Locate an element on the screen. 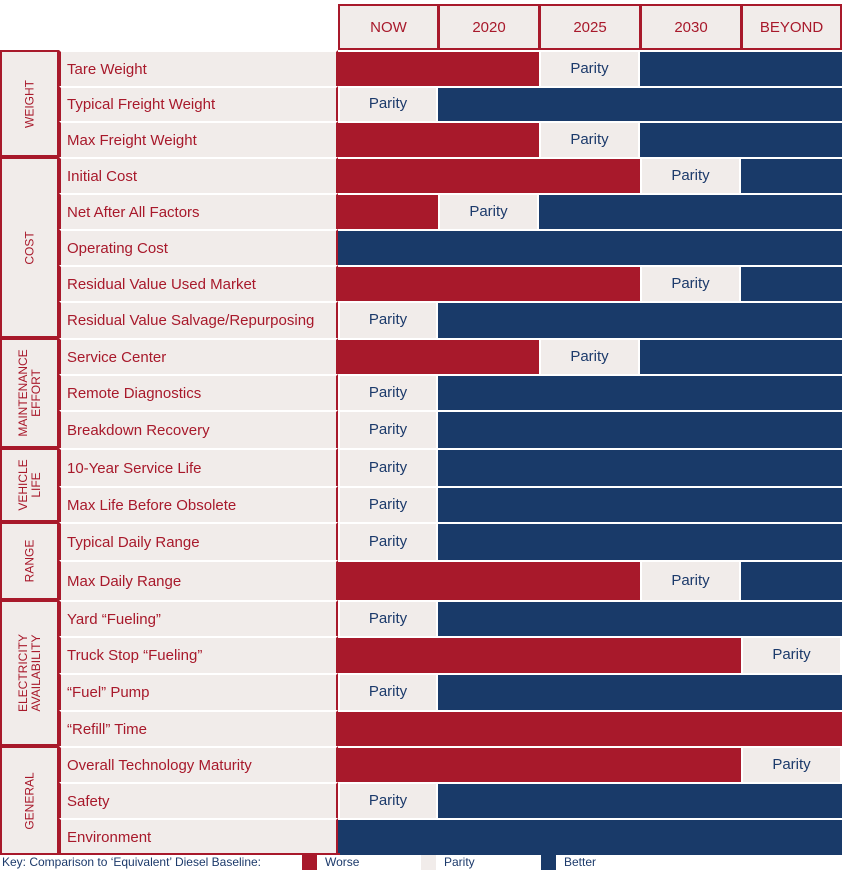 This screenshot has width=842, height=882. group-label-text: GENERAL is located at coordinates (29, 800).